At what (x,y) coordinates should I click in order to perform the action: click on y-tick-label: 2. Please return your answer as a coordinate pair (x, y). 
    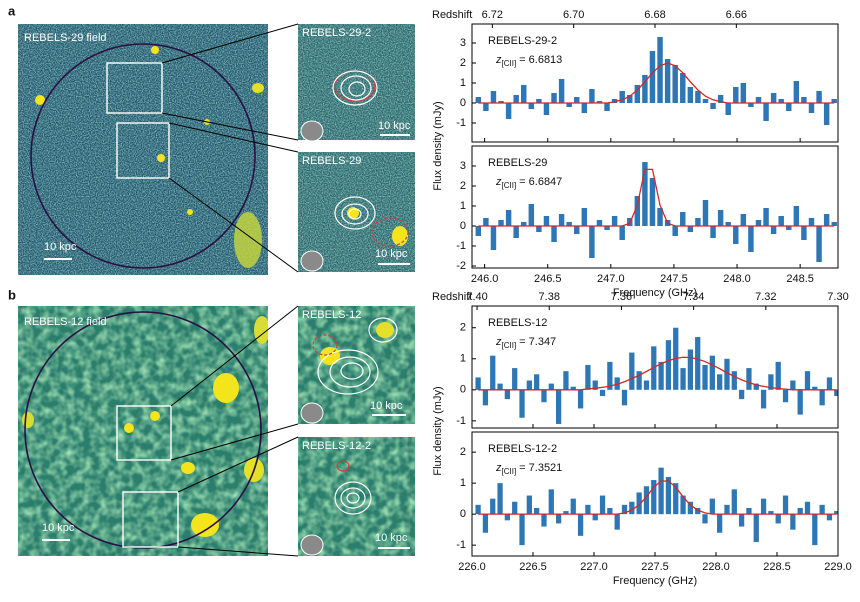
    Looking at the image, I should click on (463, 328).